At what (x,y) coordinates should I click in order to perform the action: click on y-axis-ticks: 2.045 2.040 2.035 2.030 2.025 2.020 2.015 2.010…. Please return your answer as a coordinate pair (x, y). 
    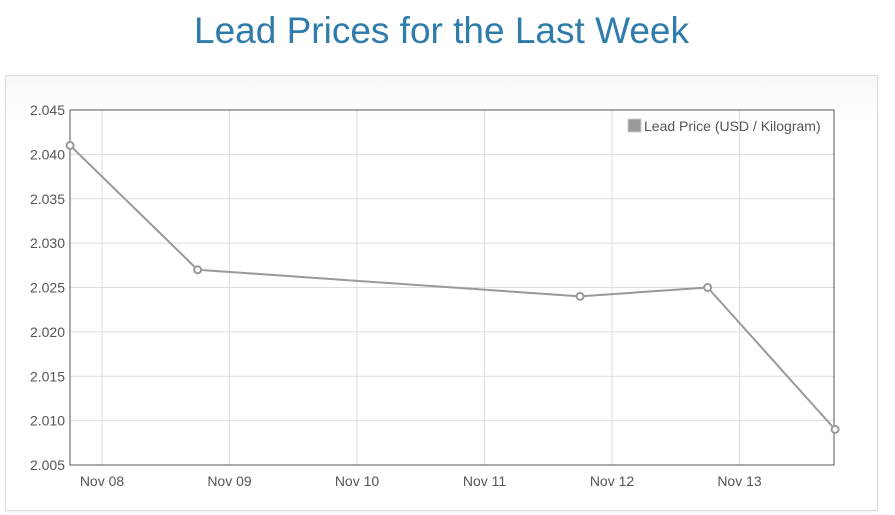
    Looking at the image, I should click on (47, 287).